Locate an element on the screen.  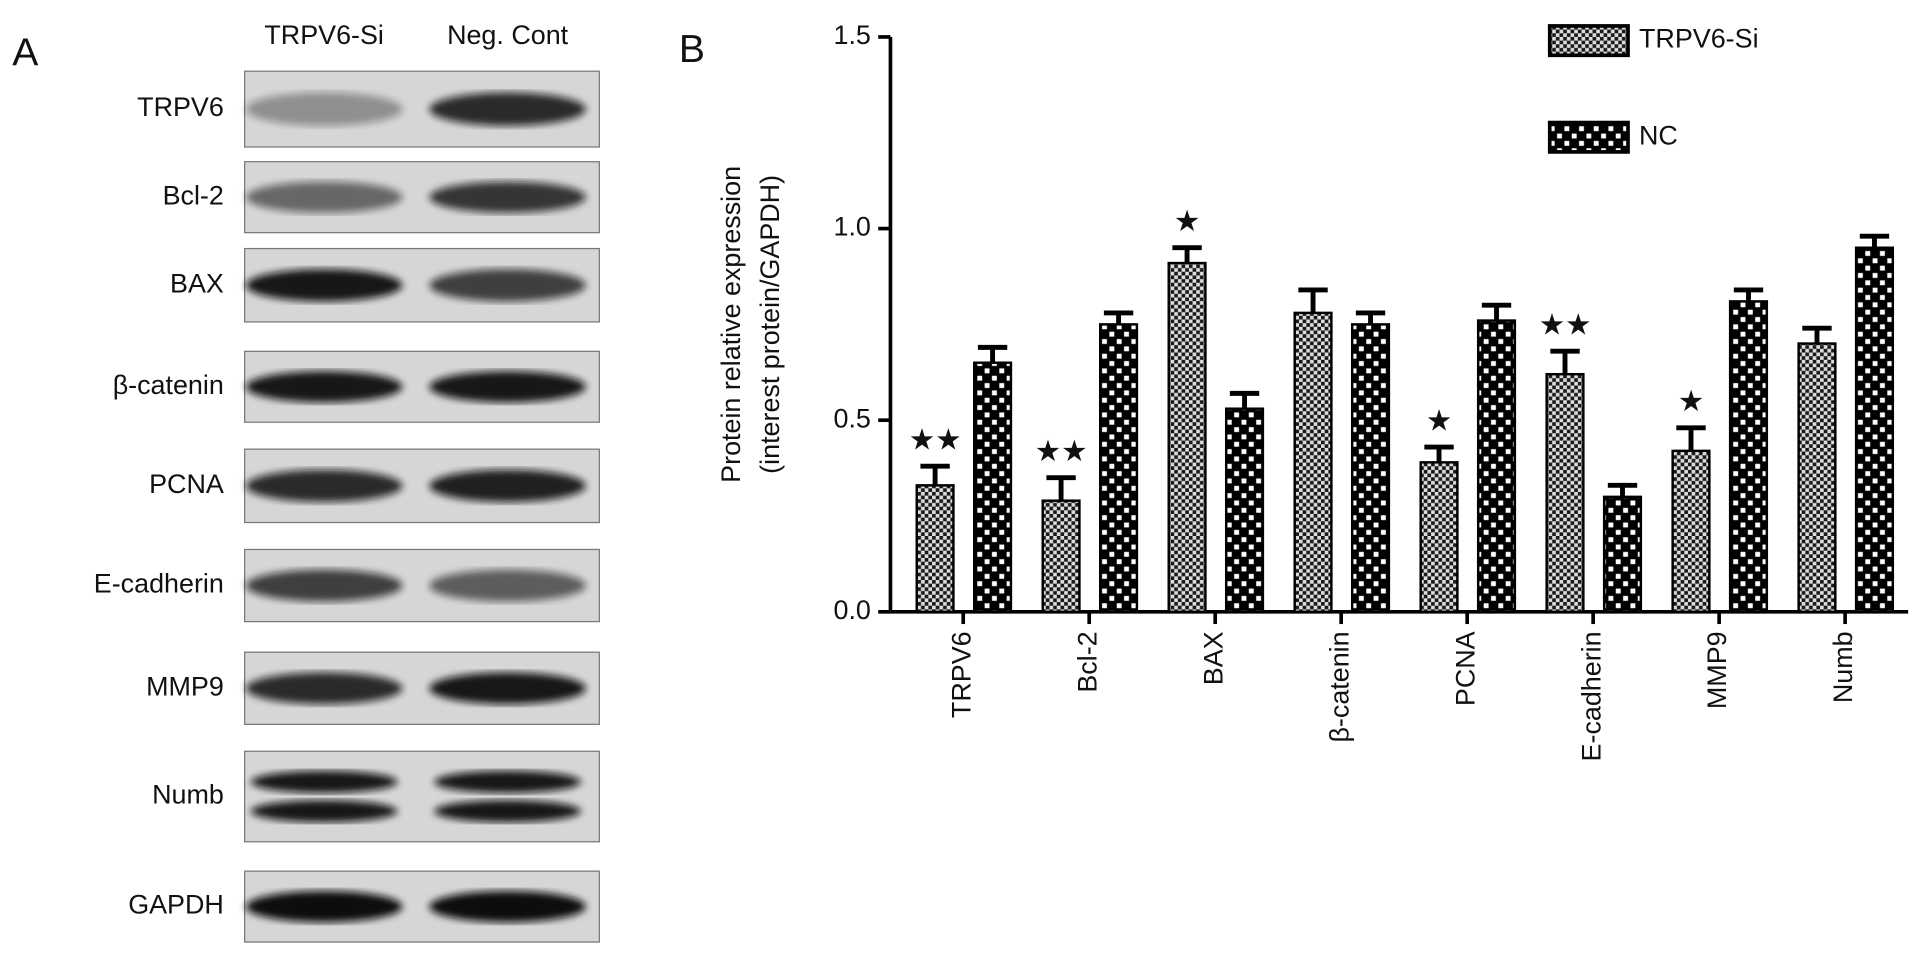
legend-label: TRPV6-Si is located at coordinates (1699, 39).